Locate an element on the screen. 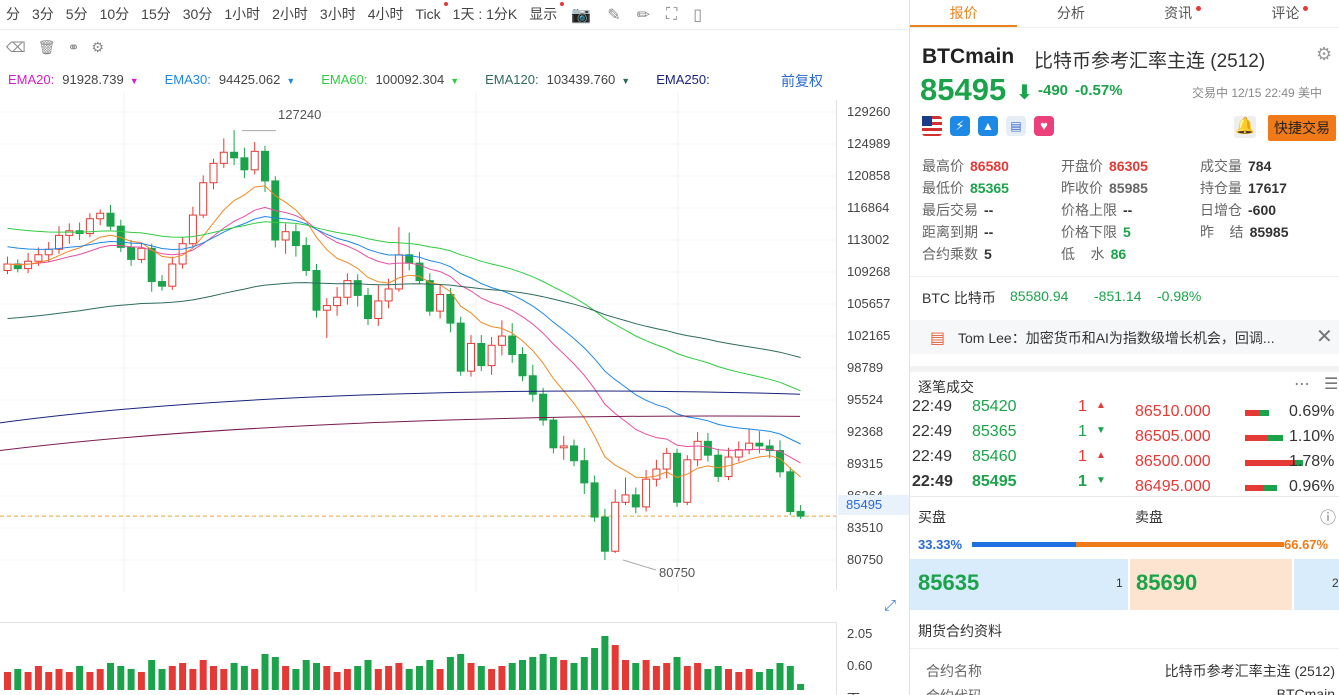 This screenshot has height=695, width=1339. sell-ratio-bar is located at coordinates (1179, 544).